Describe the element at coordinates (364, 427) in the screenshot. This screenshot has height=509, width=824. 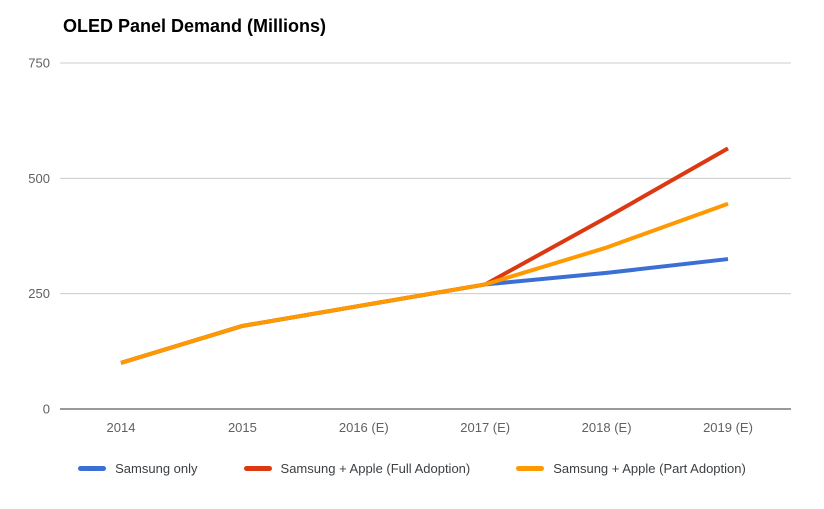
I see `x-axis-tick-label: 2016 (E)` at that location.